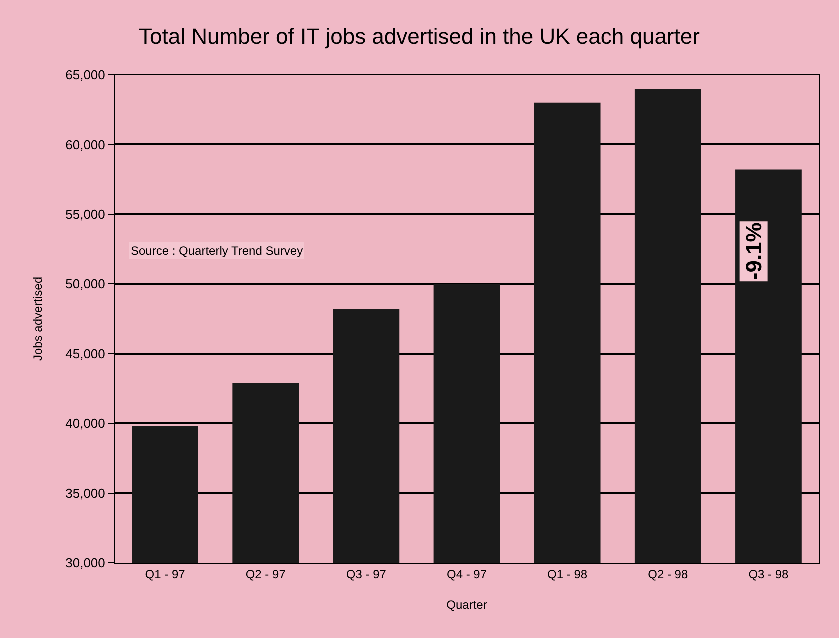  I want to click on x-tick-label: Q2 - 97, so click(266, 574).